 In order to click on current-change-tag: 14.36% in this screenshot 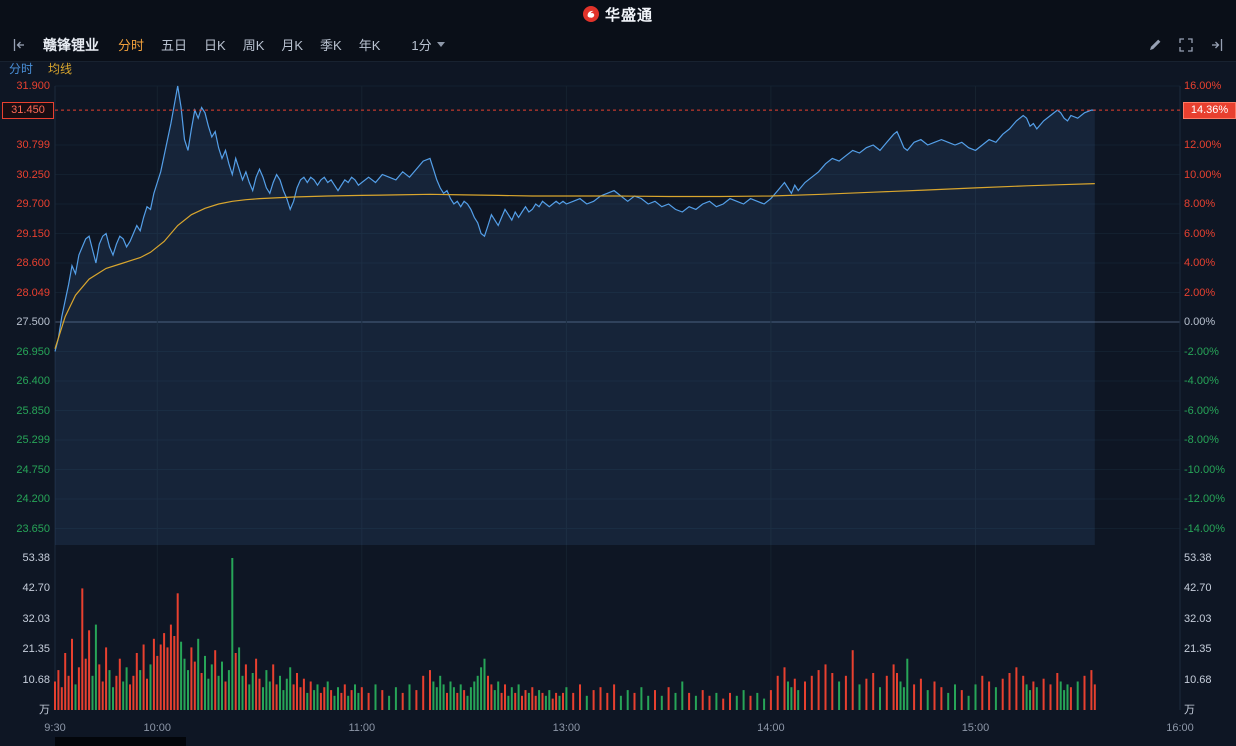, I will do `click(1209, 111)`.